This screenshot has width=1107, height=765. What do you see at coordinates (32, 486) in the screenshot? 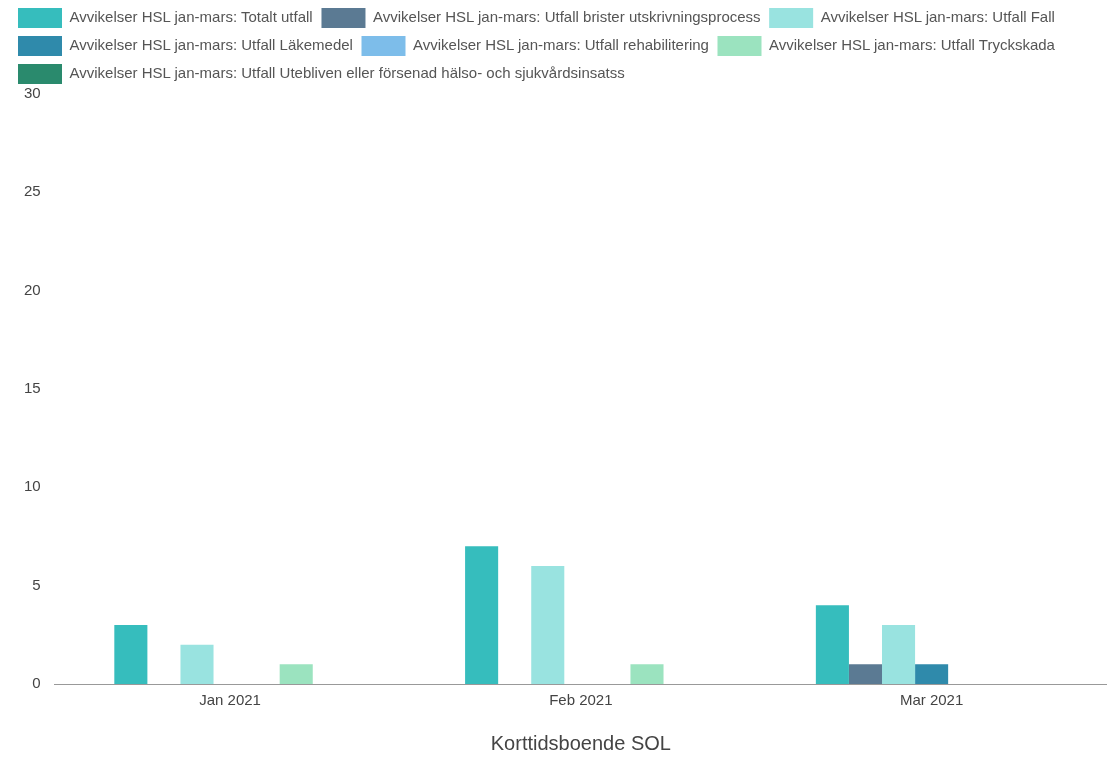
I see `y-tick-label: 10` at bounding box center [32, 486].